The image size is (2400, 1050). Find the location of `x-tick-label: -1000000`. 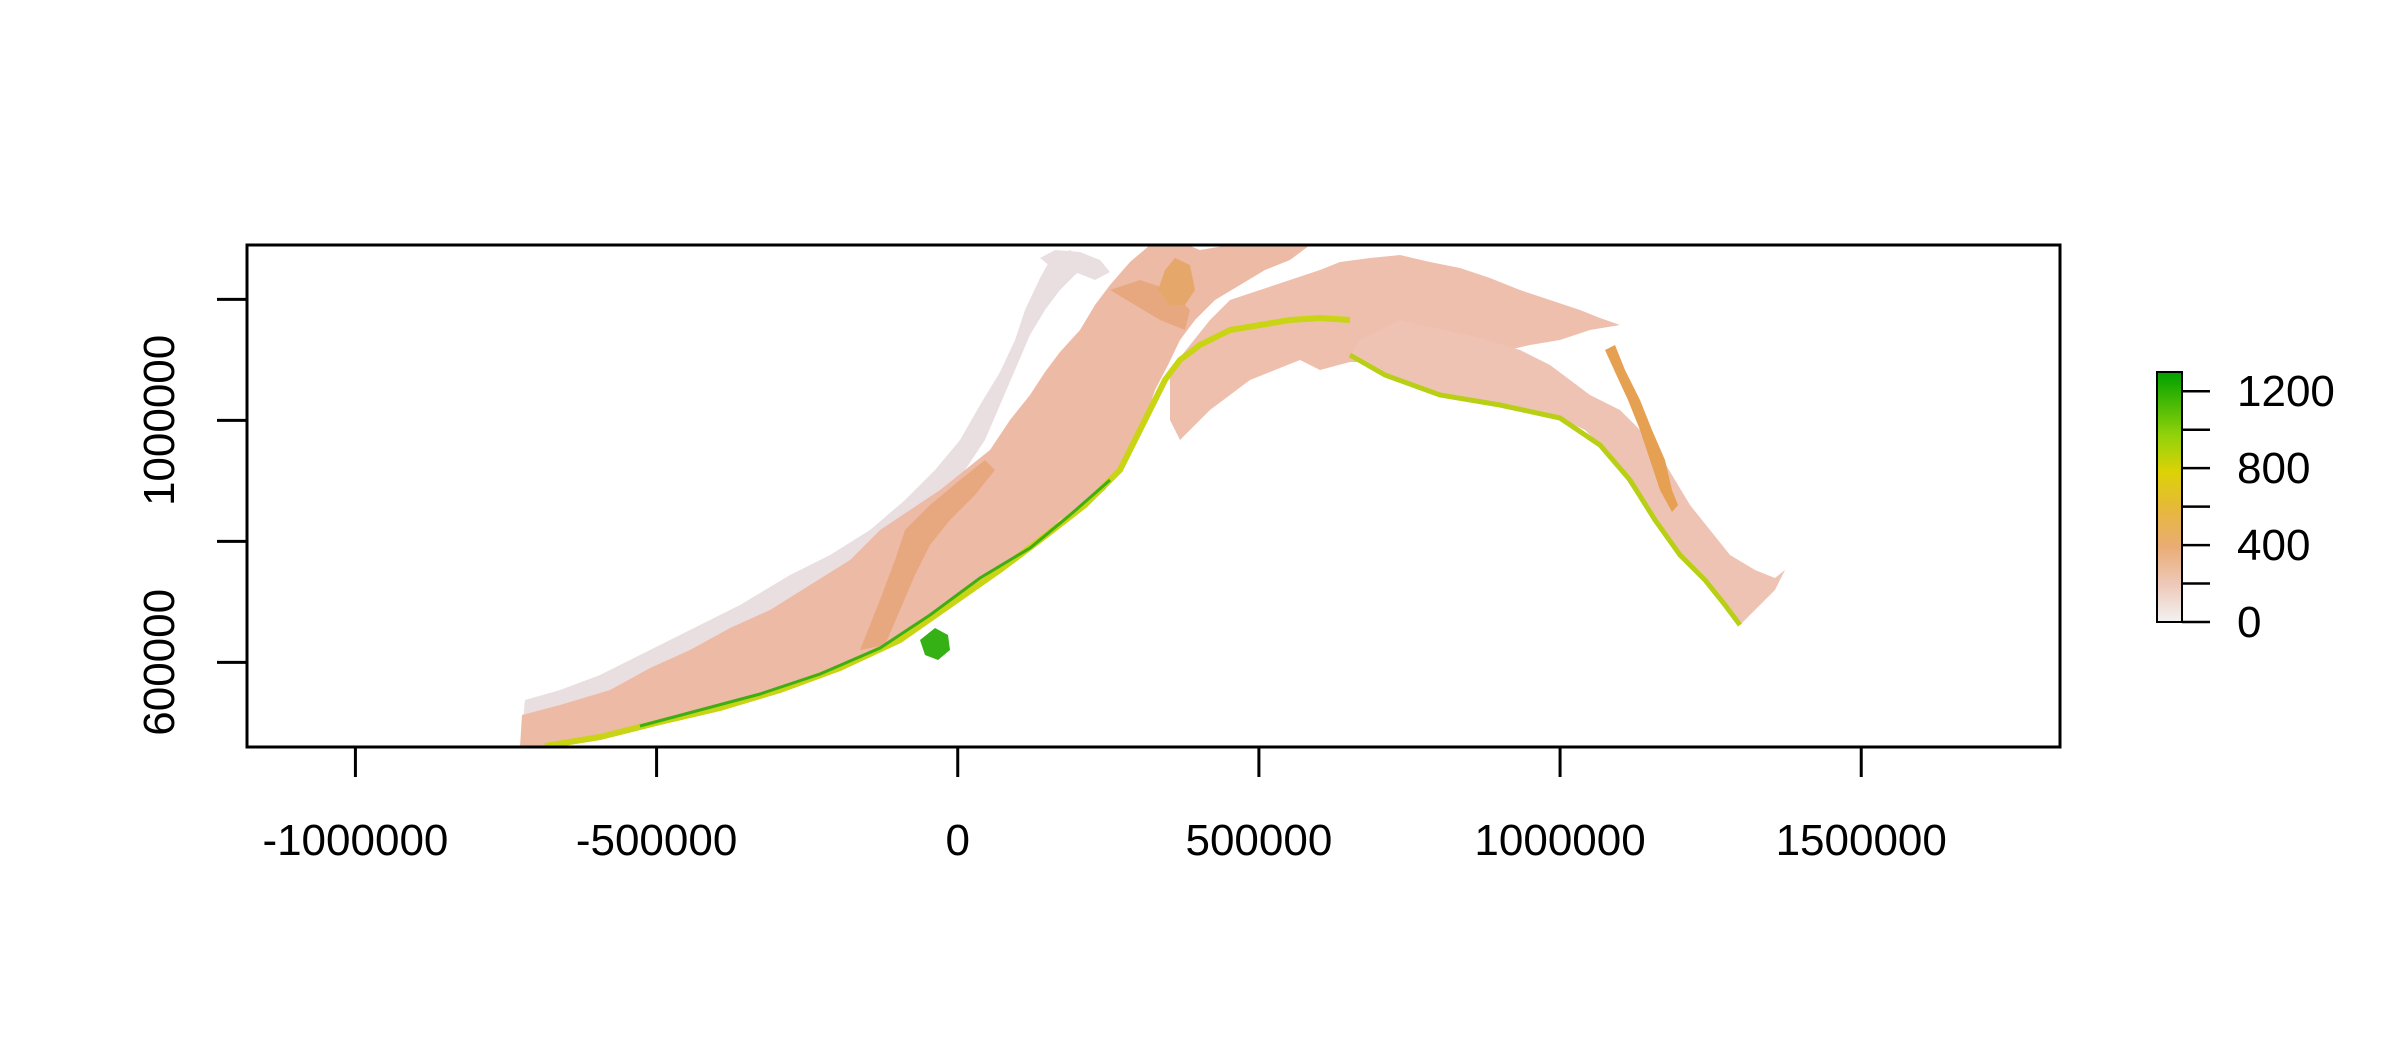

x-tick-label: -1000000 is located at coordinates (355, 840).